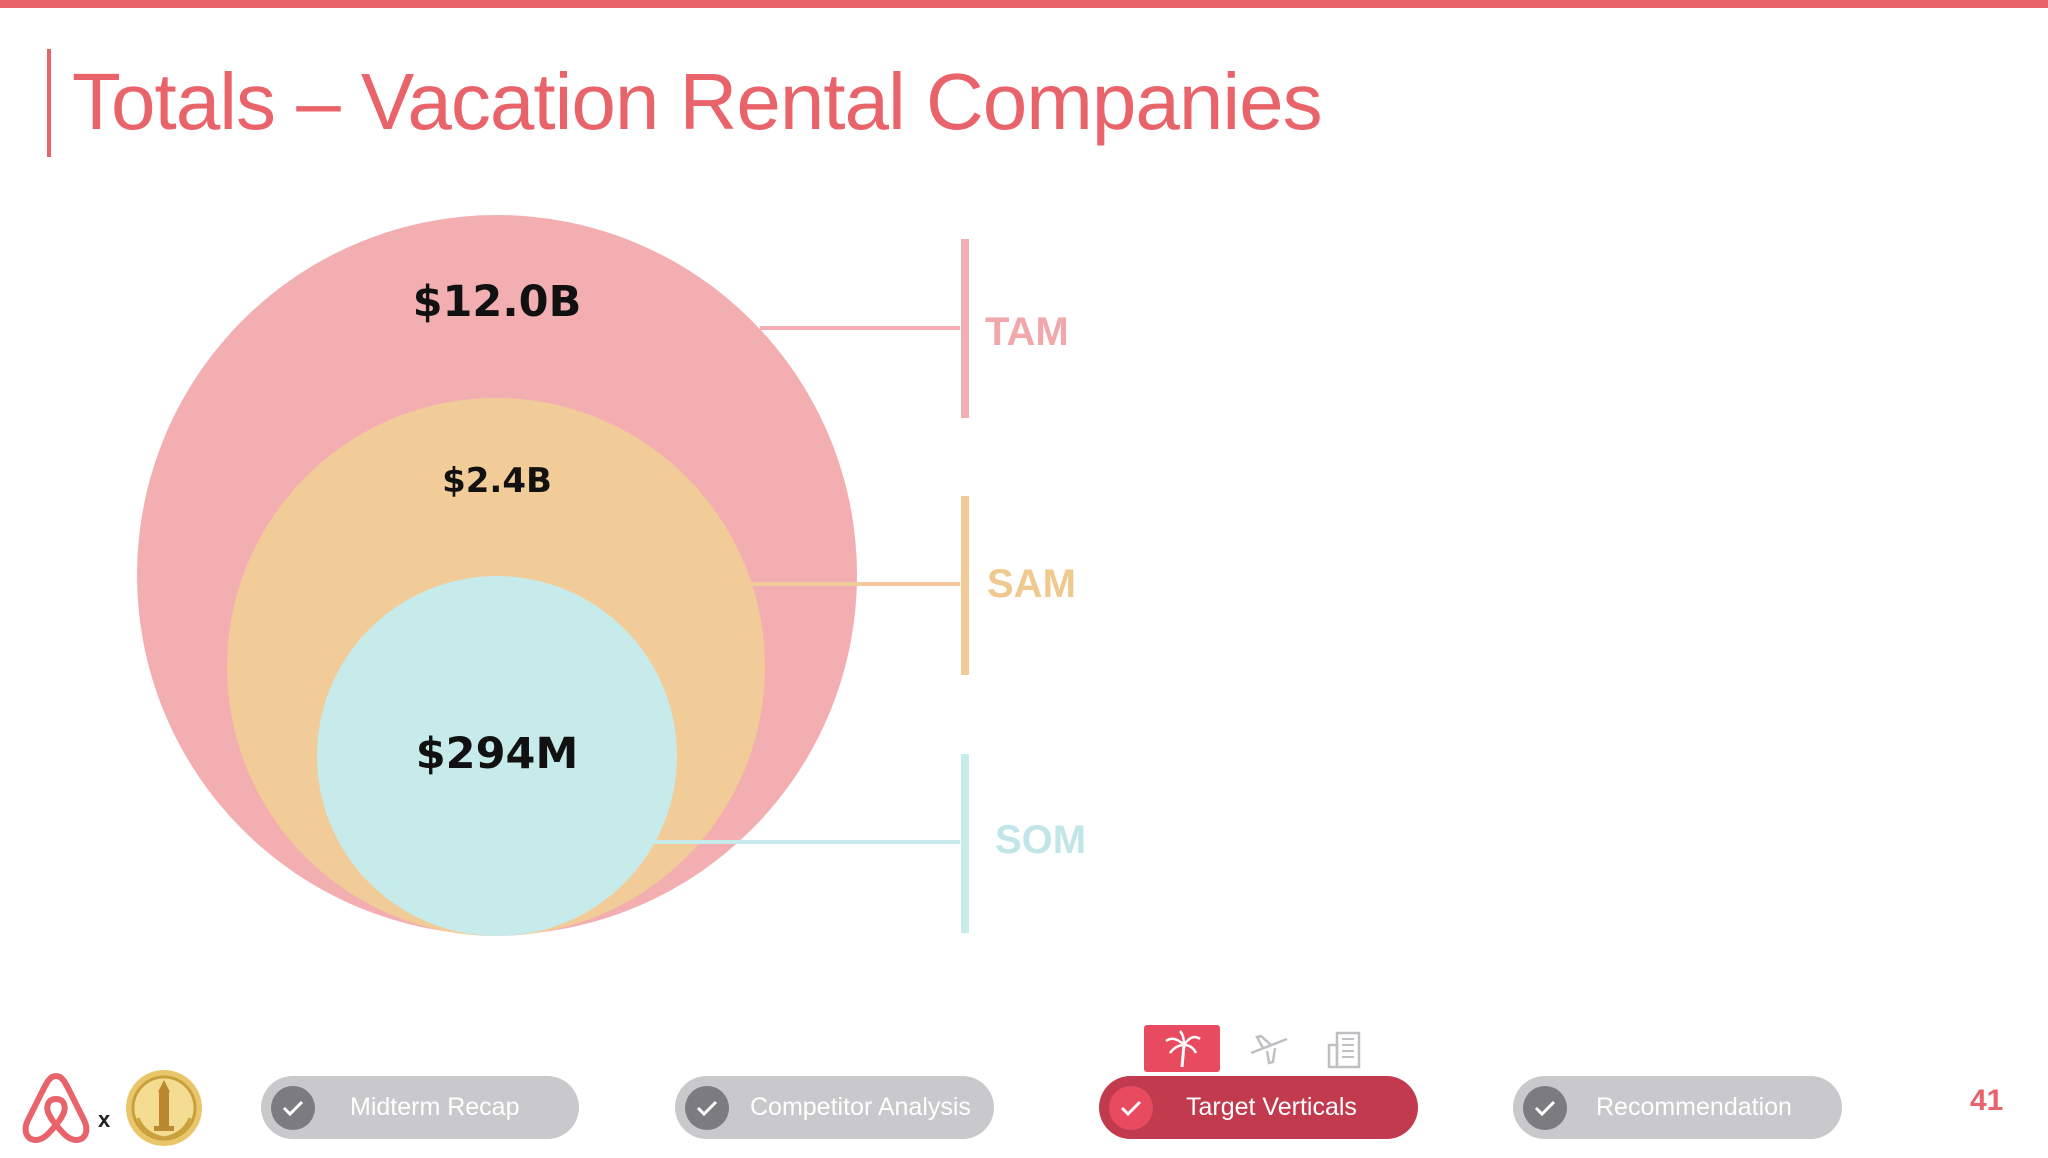 The image size is (2048, 1158). I want to click on nav-competitor-analysis: Competitor Analysis, so click(834, 1107).